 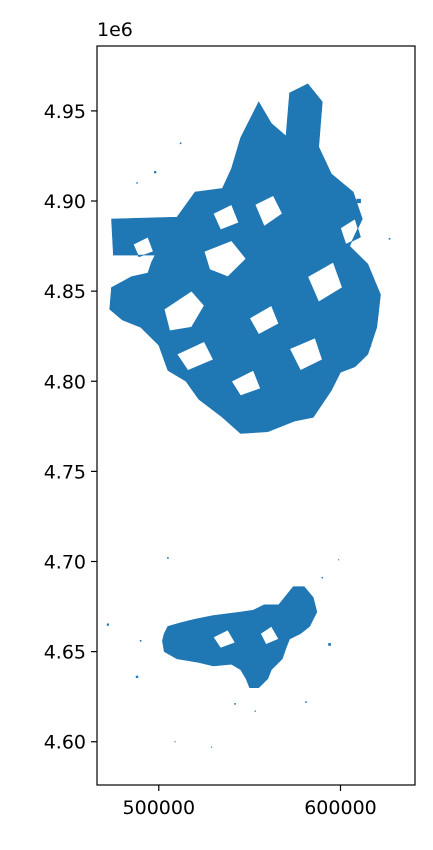 What do you see at coordinates (240, 637) in the screenshot?
I see `south-region` at bounding box center [240, 637].